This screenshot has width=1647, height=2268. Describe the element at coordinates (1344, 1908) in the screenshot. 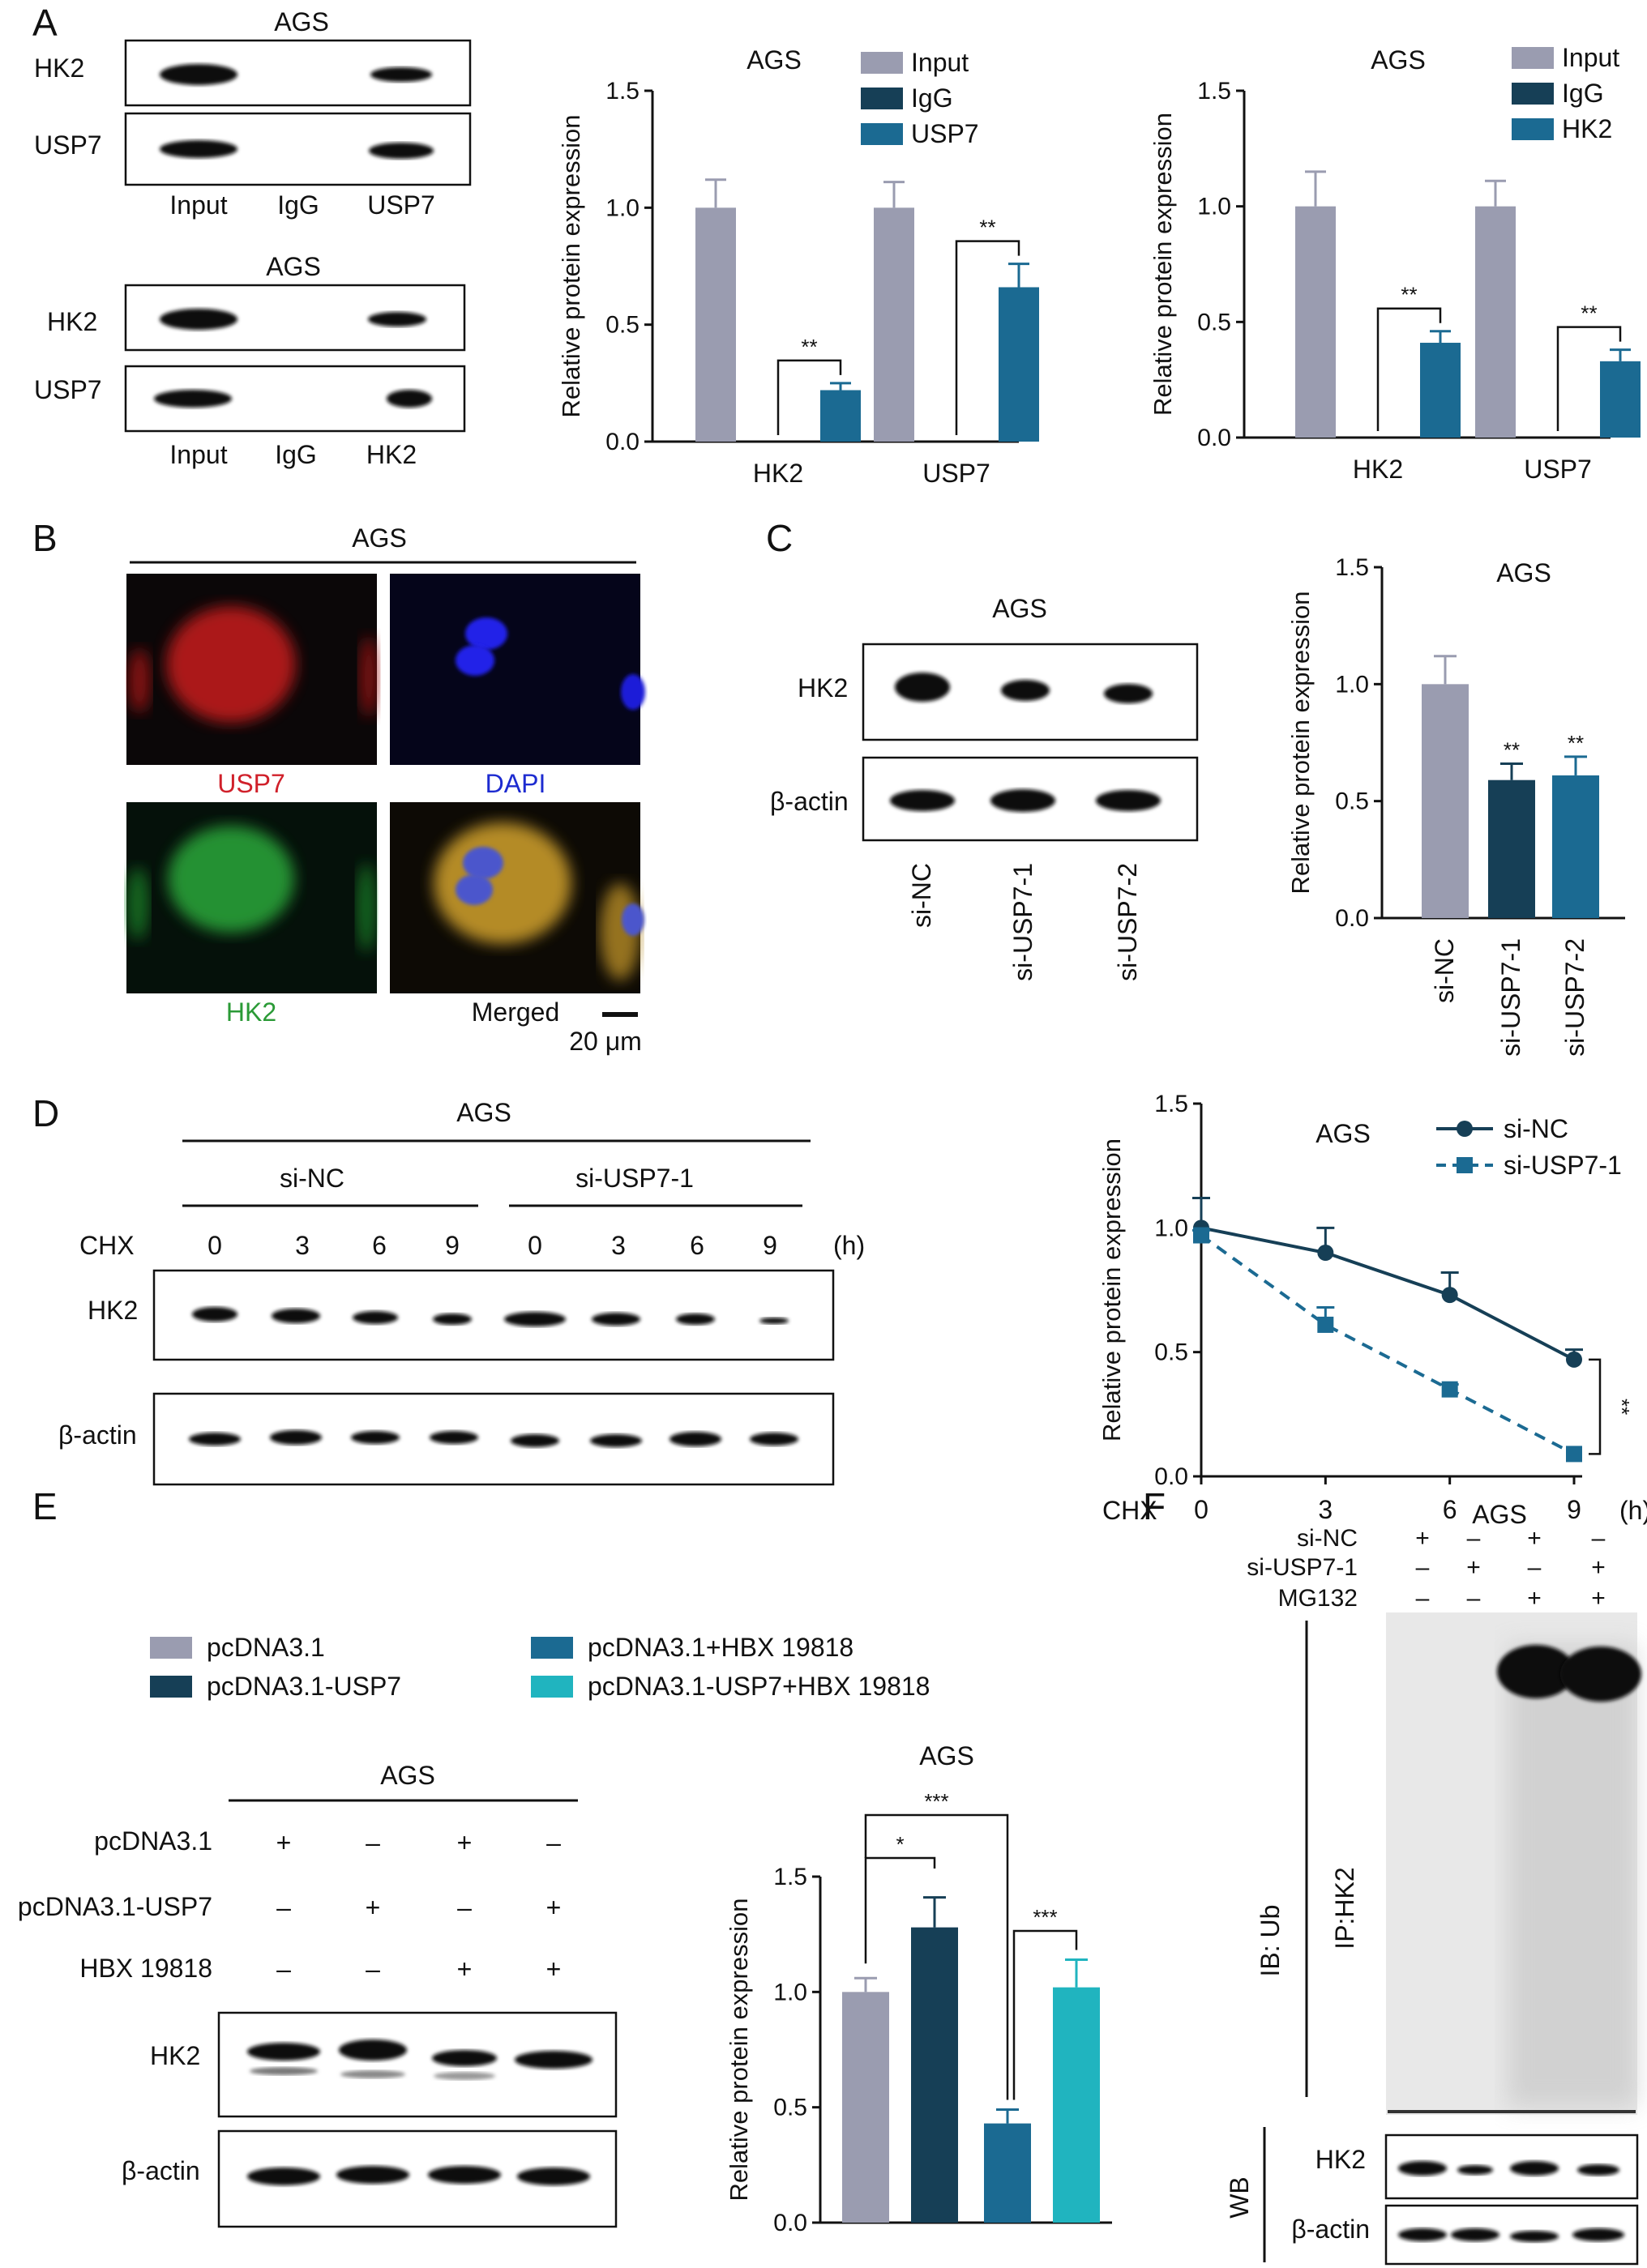

I see `ip-label: IP:HK2` at that location.